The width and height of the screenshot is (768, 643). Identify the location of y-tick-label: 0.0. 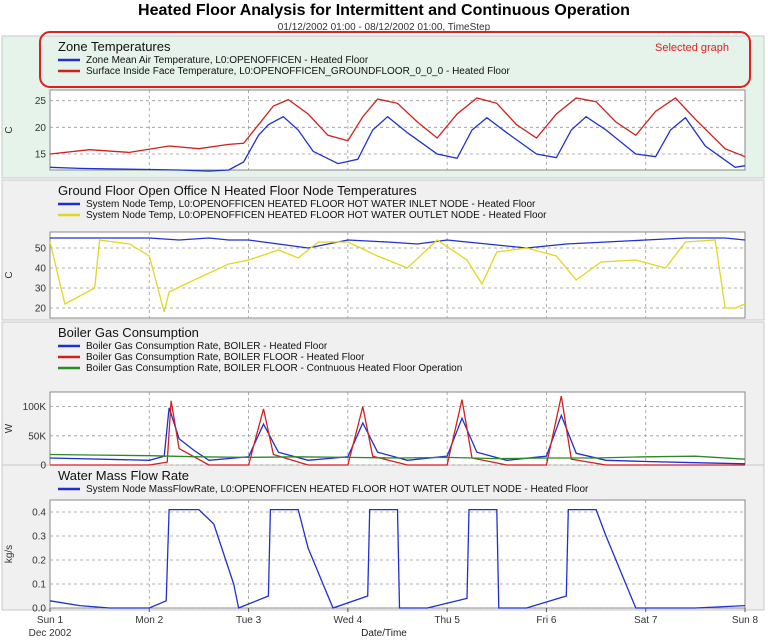
(39, 609).